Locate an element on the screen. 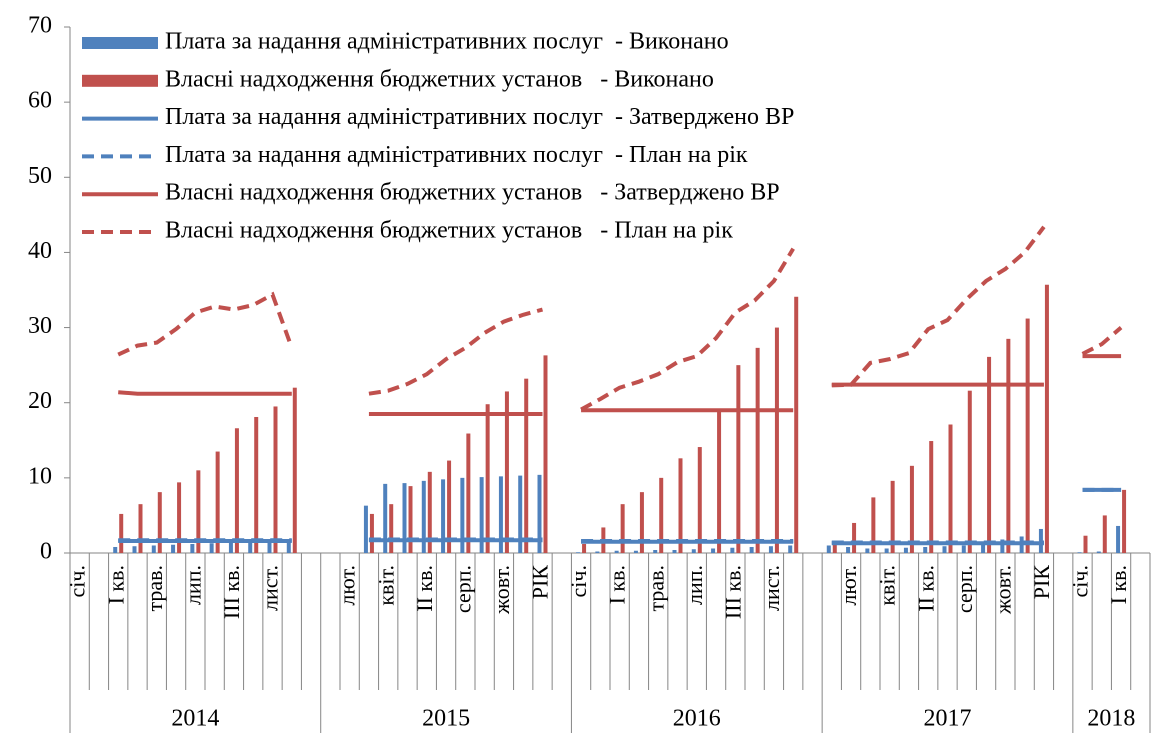  x-tick-label: І кв. is located at coordinates (1118, 584).